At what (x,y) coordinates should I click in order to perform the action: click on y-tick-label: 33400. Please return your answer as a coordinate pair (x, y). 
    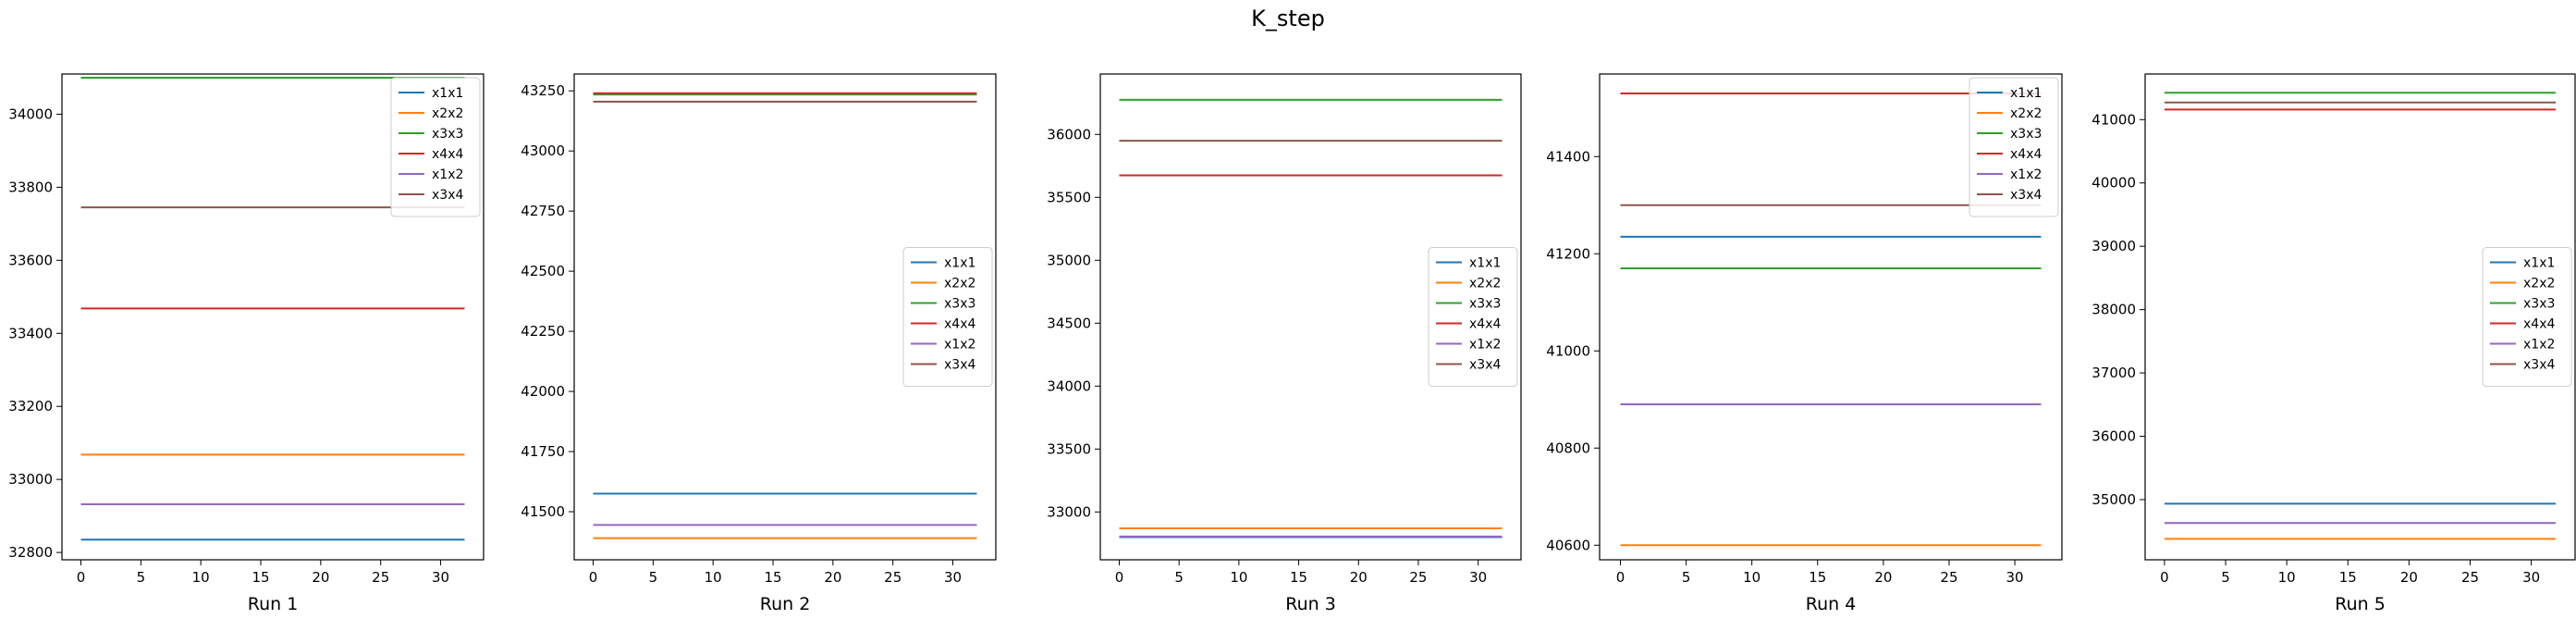
    Looking at the image, I should click on (31, 333).